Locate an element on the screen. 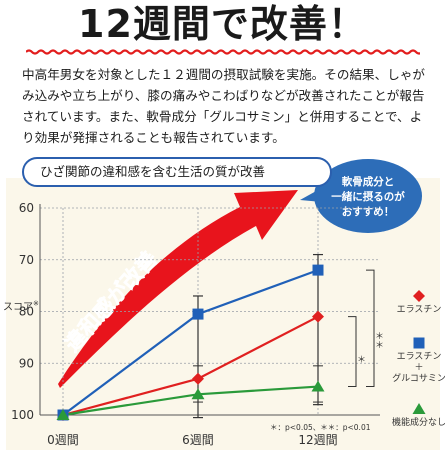 The width and height of the screenshot is (445, 452). headline: 12週間で改善！ is located at coordinates (222, 24).